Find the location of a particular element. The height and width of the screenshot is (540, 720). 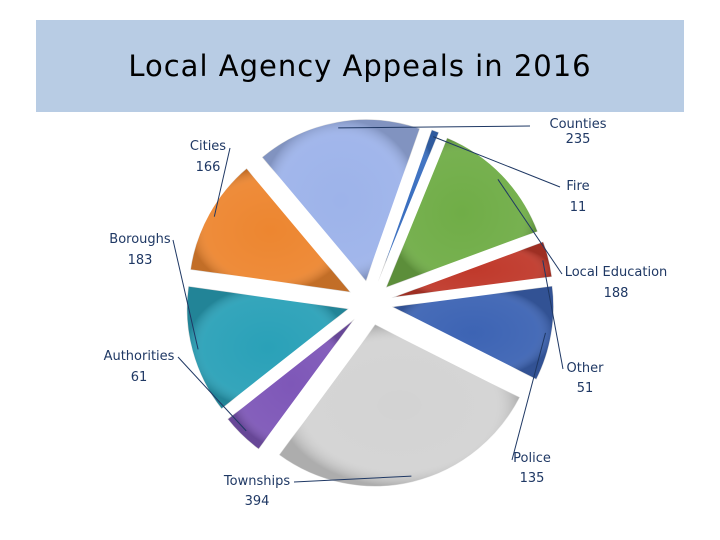

slice-label-other: Other is located at coordinates (586, 368).